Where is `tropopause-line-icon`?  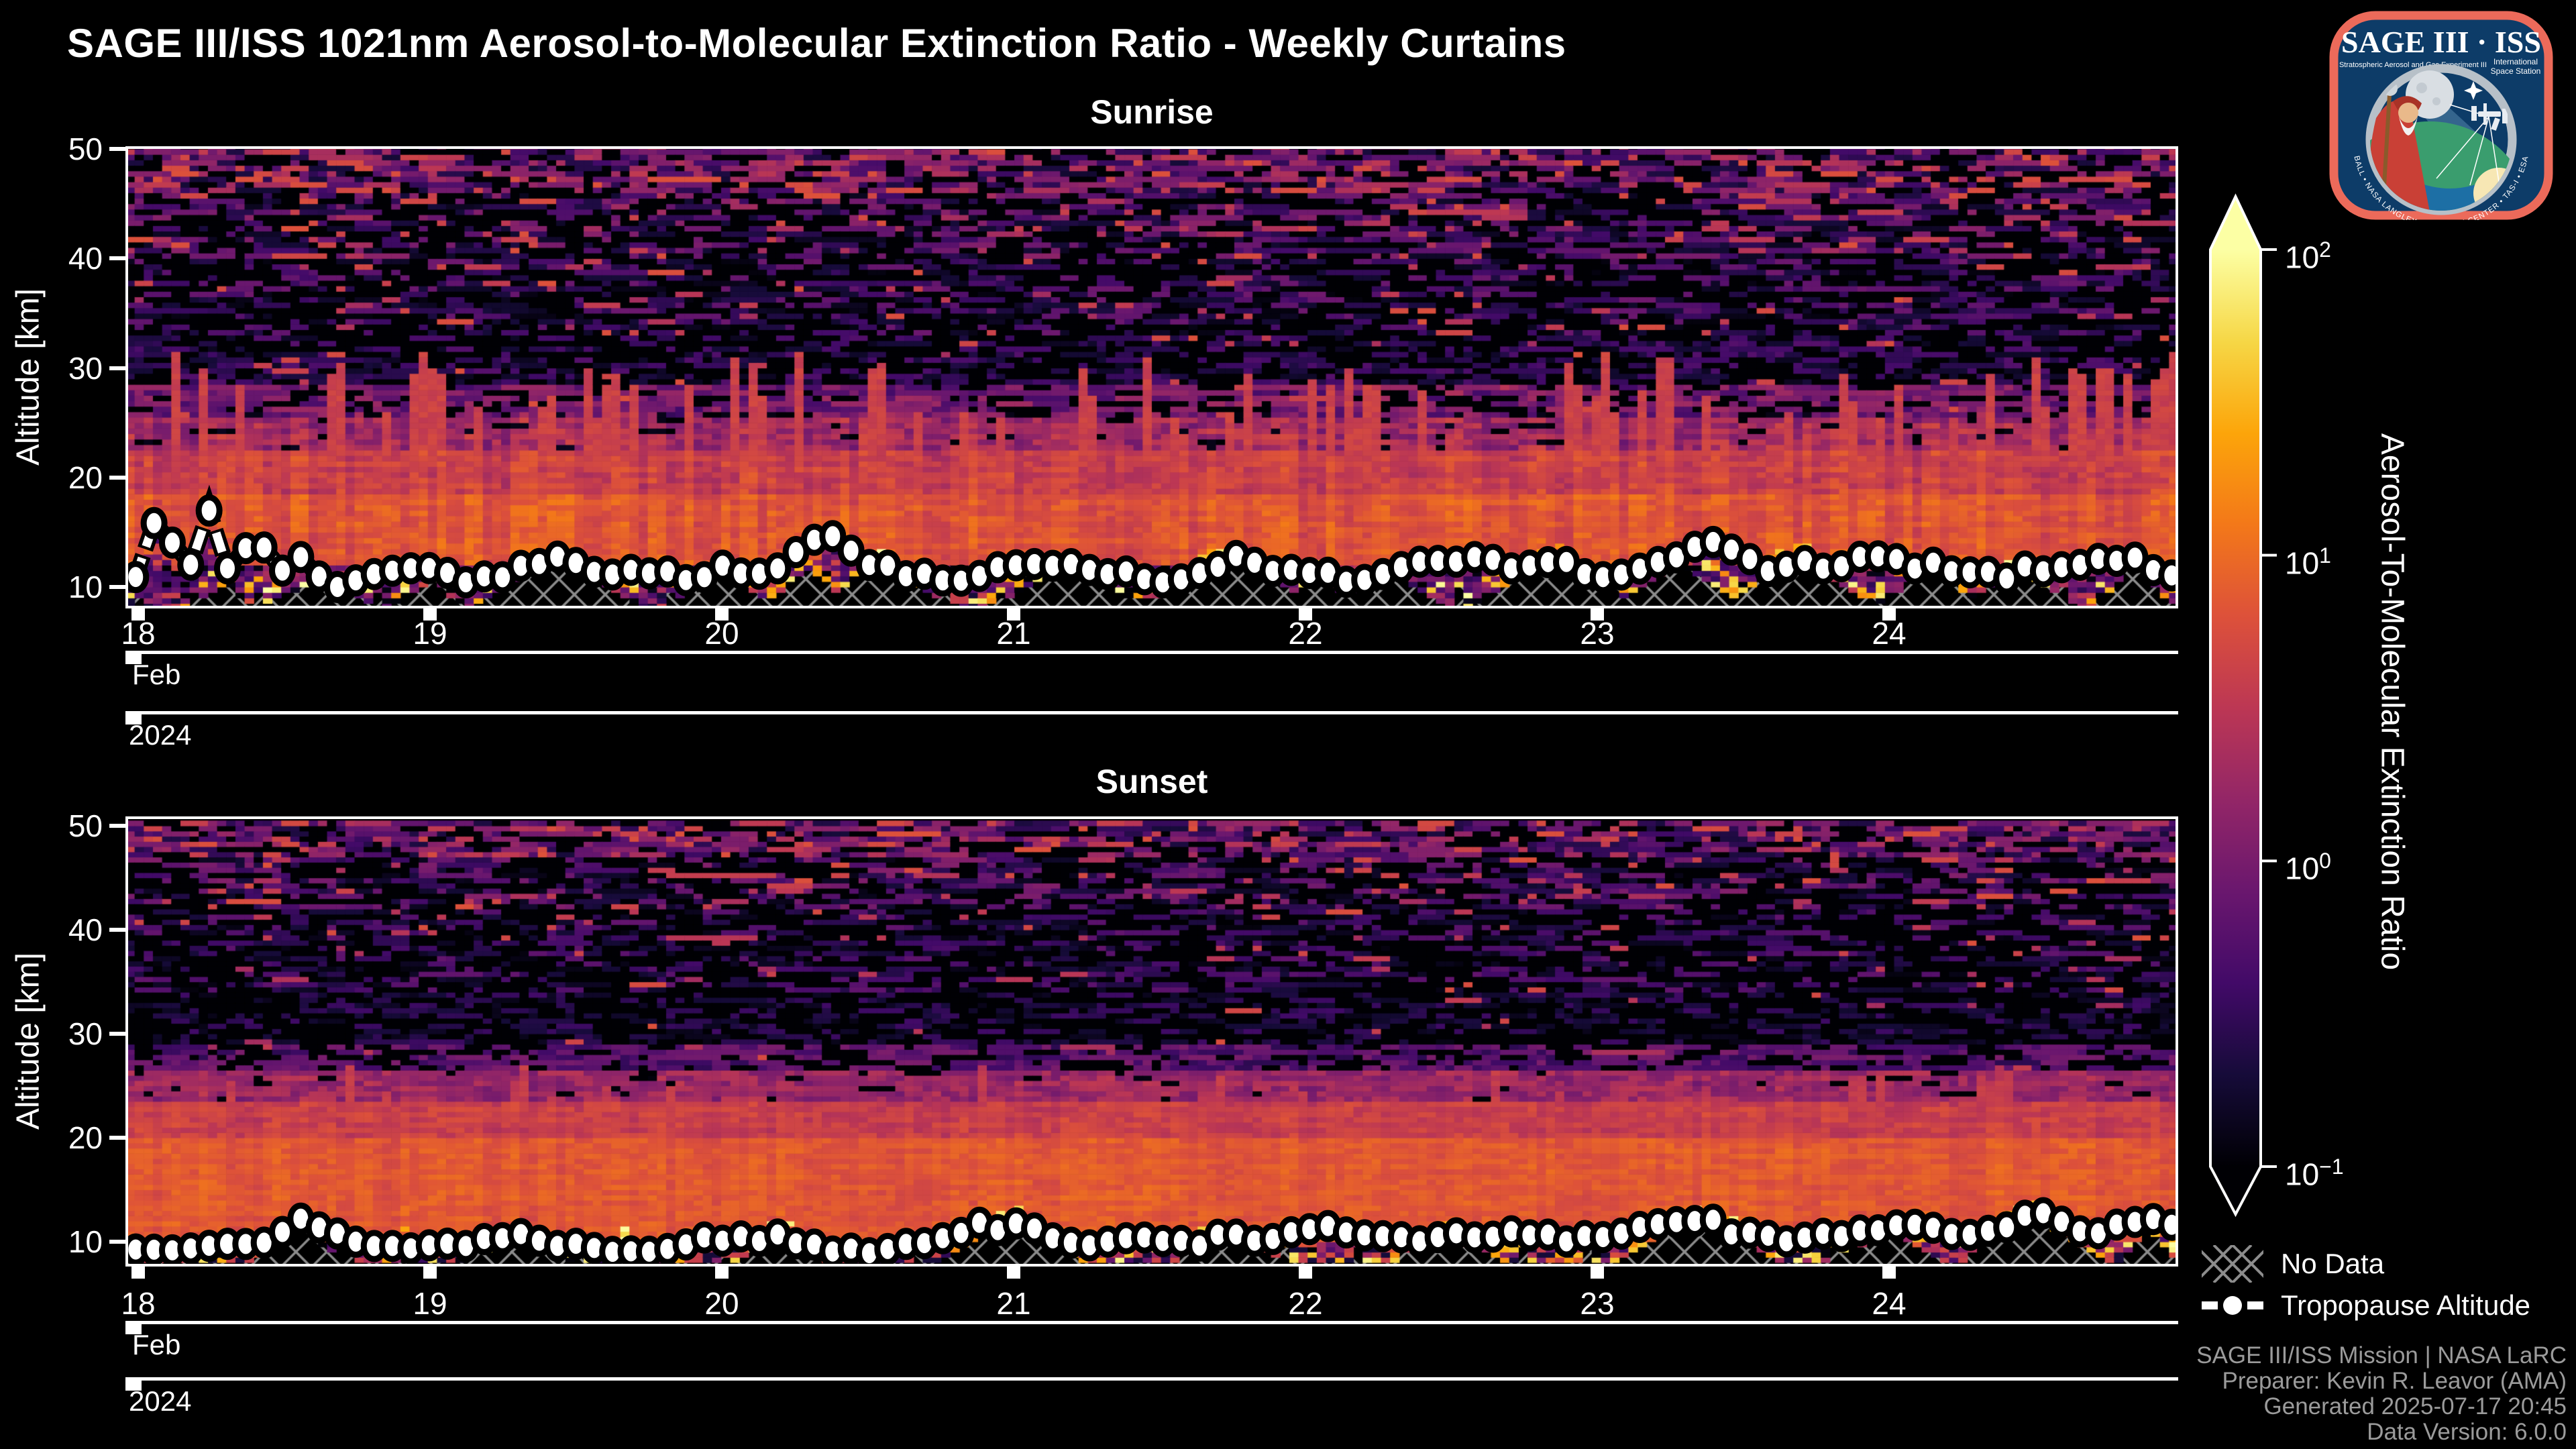 tropopause-line-icon is located at coordinates (2232, 1305).